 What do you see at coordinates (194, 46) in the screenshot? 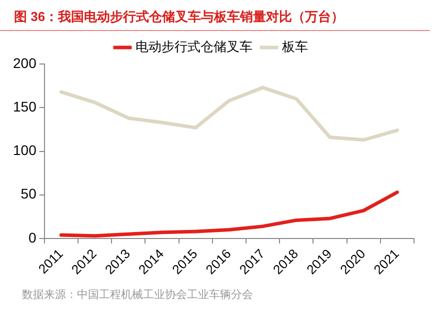
I see `legend-label: 电动步行式仓储叉车` at bounding box center [194, 46].